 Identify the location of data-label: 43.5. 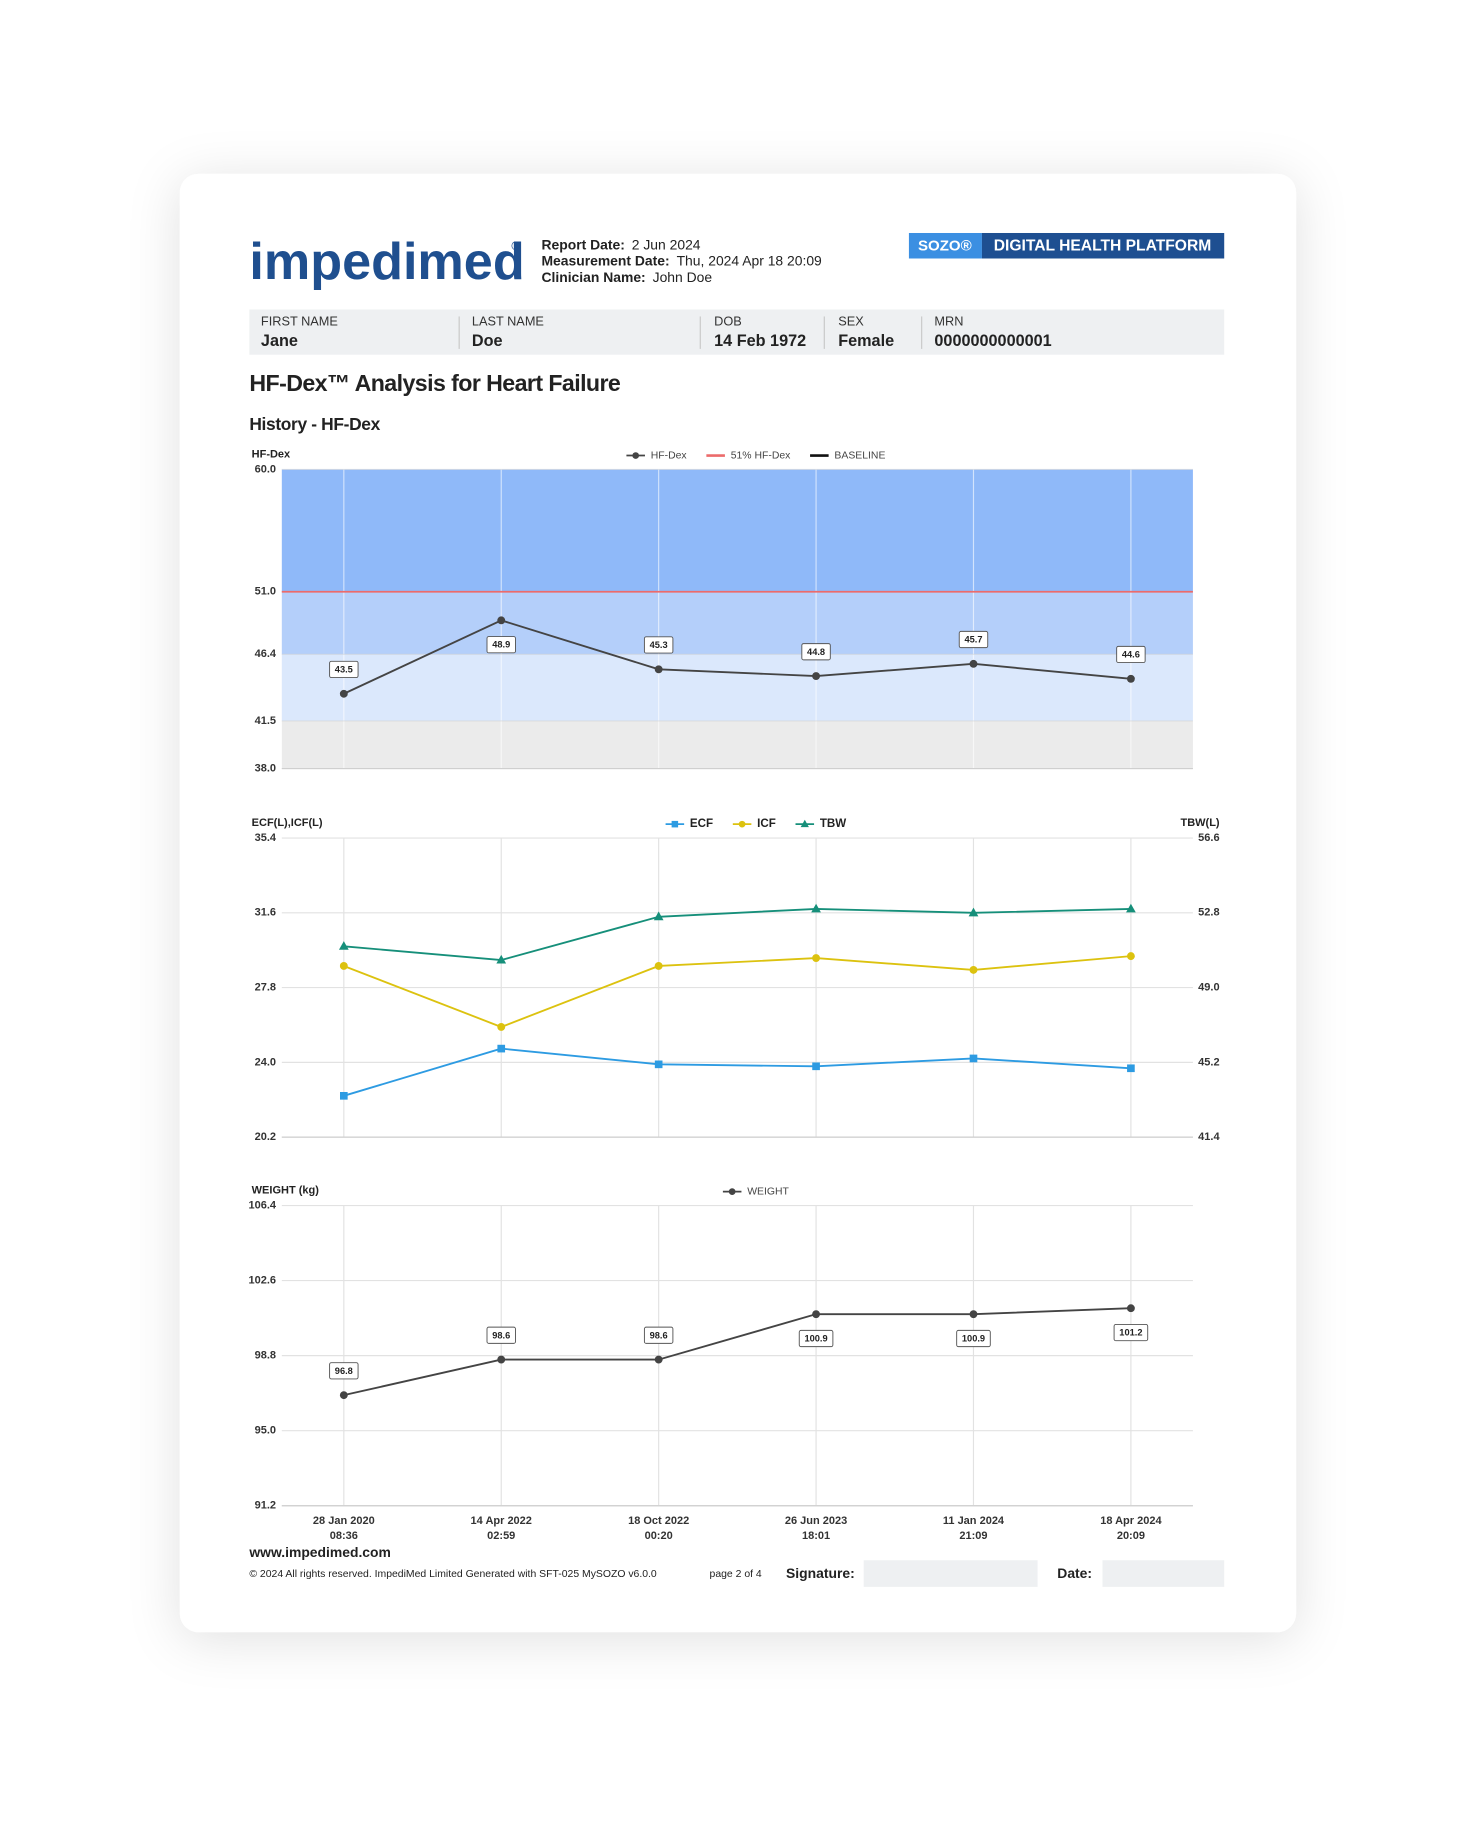
(344, 669).